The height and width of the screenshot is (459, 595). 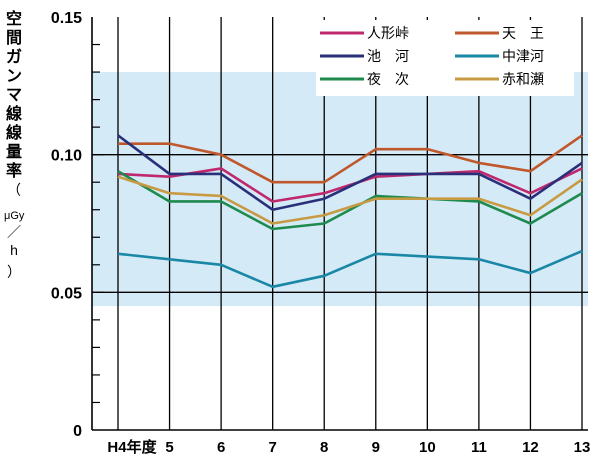 What do you see at coordinates (13, 76) in the screenshot?
I see `y-axis-title-char: ン` at bounding box center [13, 76].